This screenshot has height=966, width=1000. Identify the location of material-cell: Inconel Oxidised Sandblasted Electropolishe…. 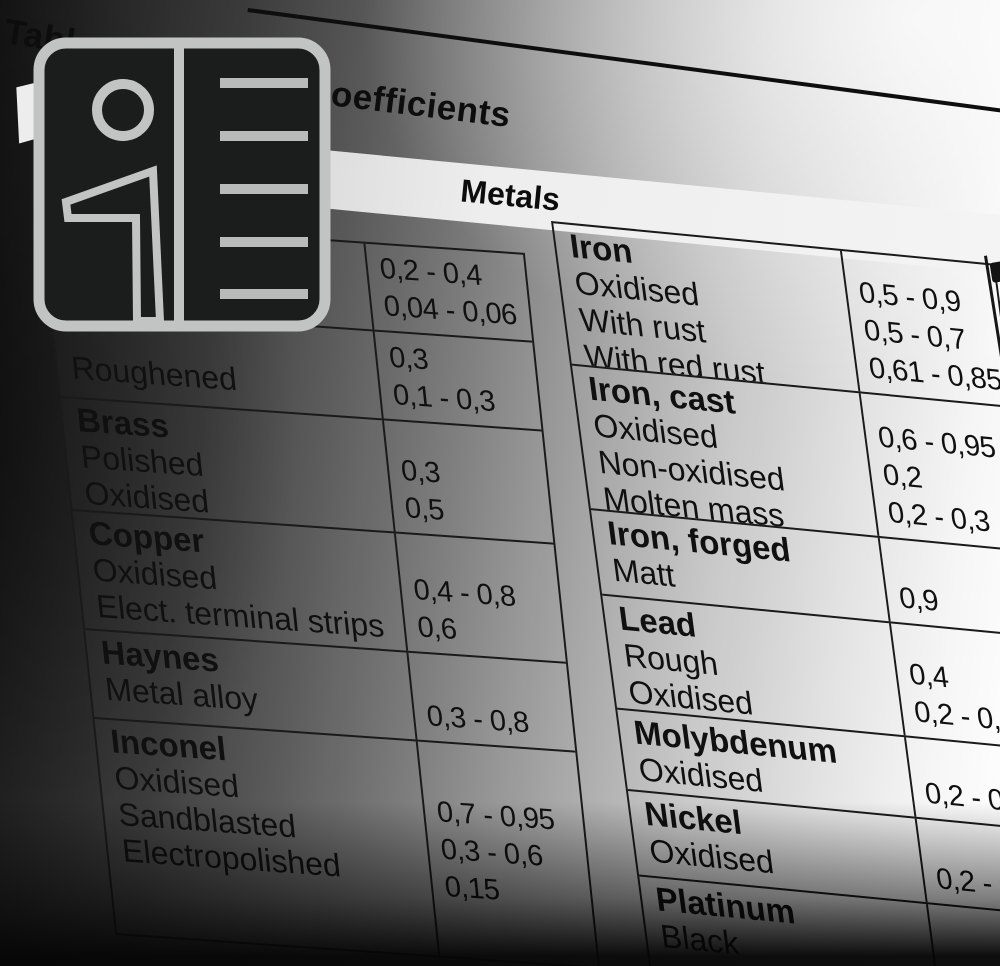
(267, 837).